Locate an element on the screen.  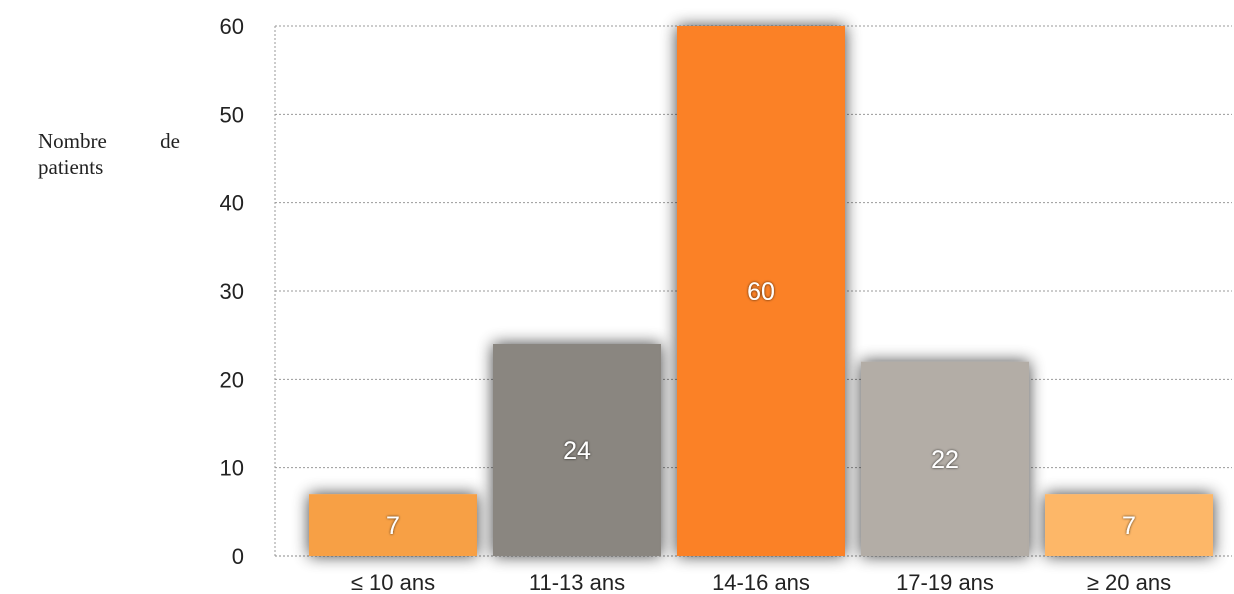
x-tick-label: 17-19 ans is located at coordinates (945, 582).